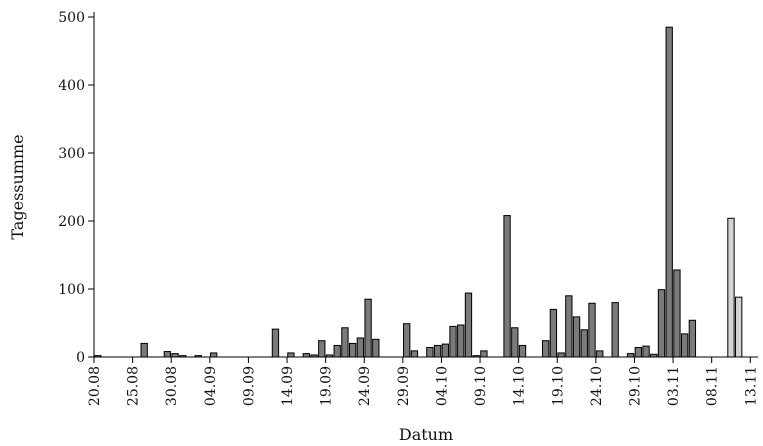 This screenshot has width=763, height=446. I want to click on x-tick-label: 04.09, so click(211, 386).